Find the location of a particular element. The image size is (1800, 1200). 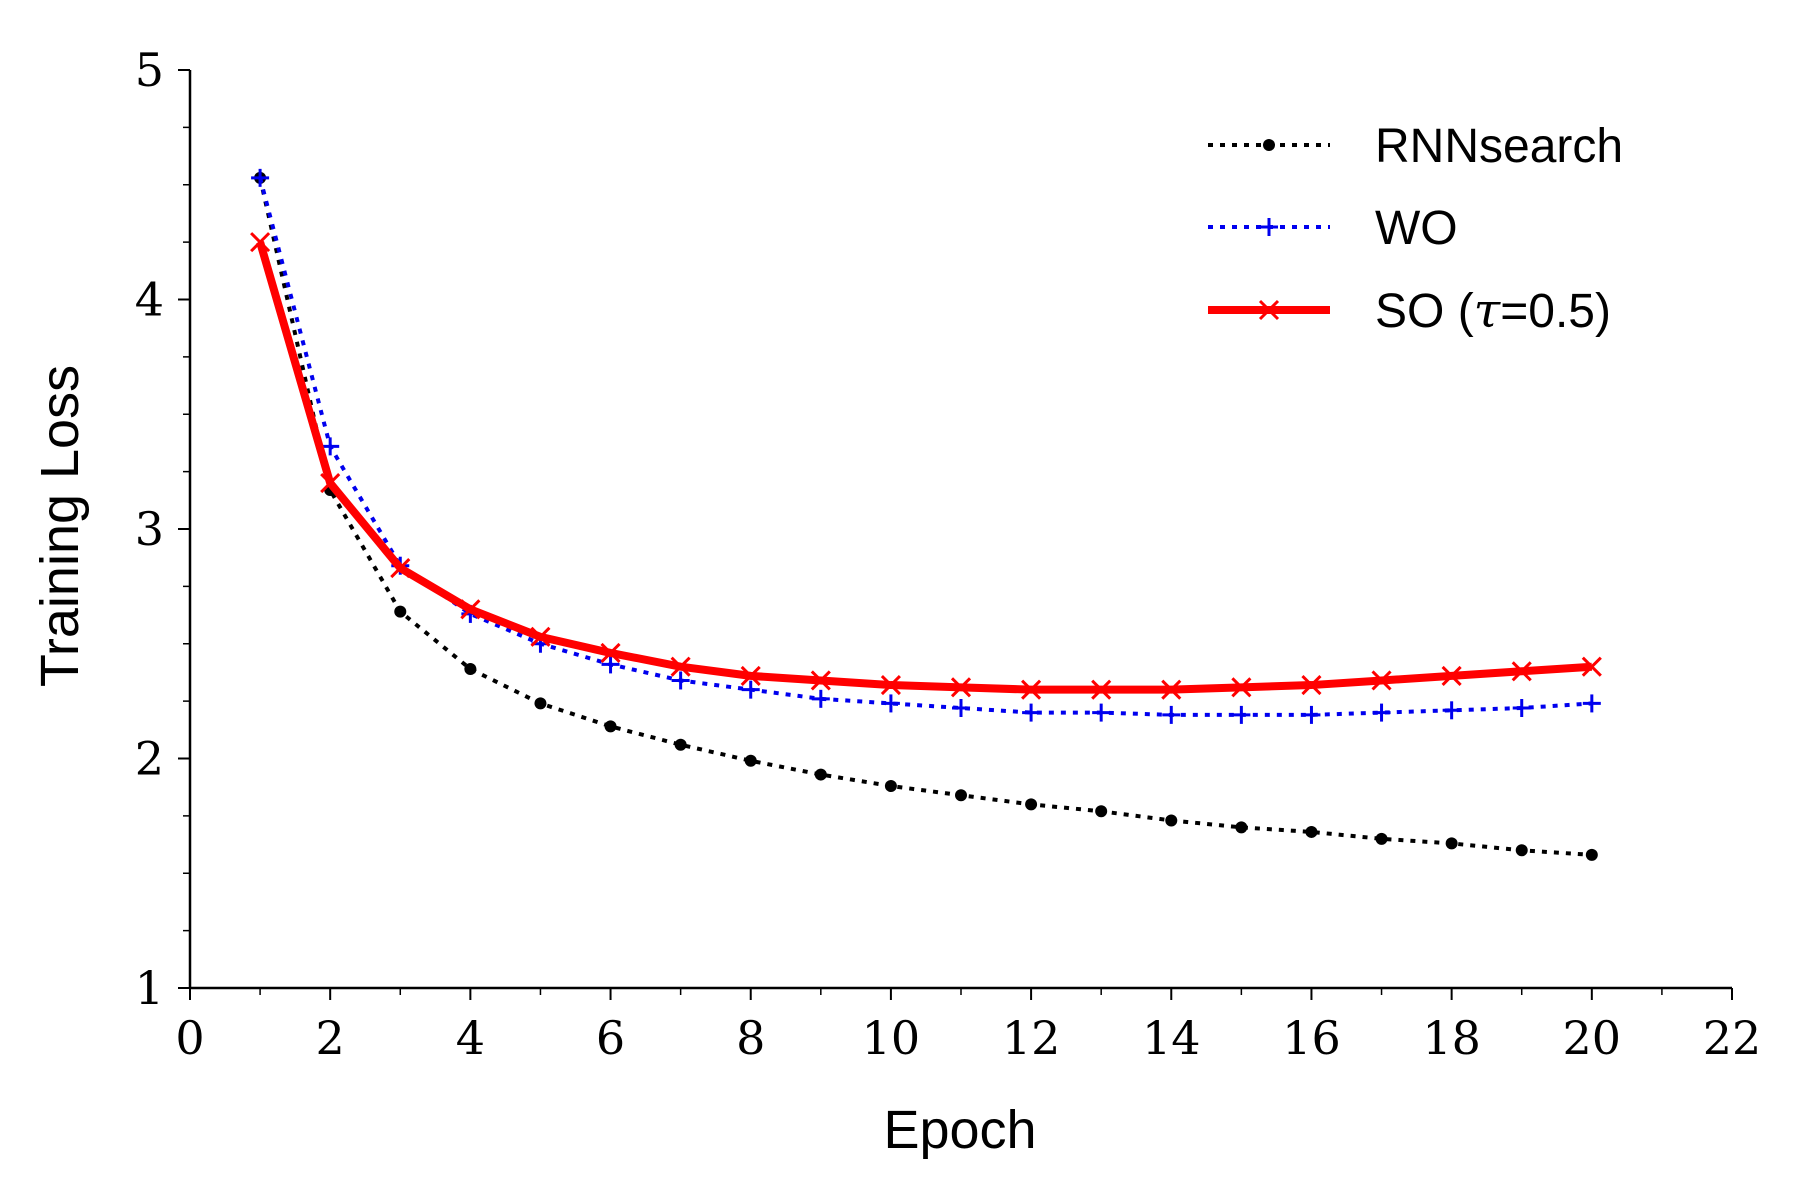

legend-marker-so is located at coordinates (1269, 310).